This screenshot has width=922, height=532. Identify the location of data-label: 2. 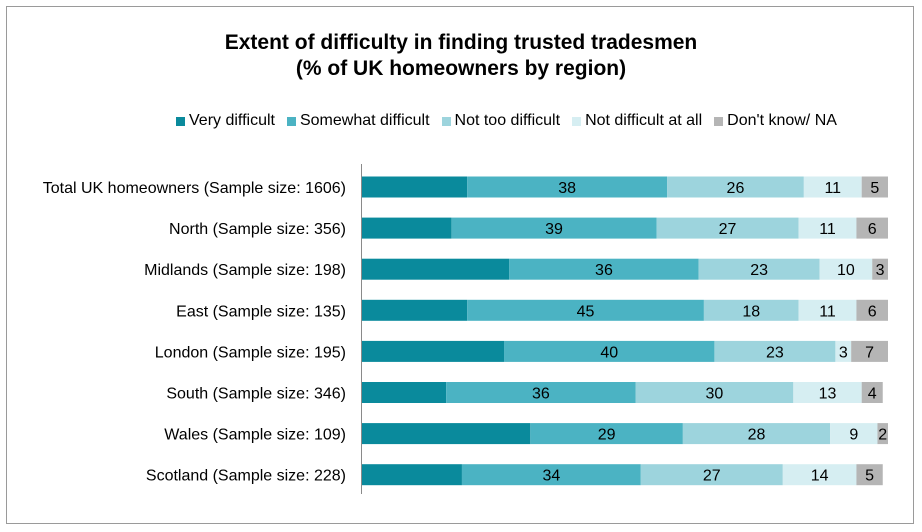
(882, 435).